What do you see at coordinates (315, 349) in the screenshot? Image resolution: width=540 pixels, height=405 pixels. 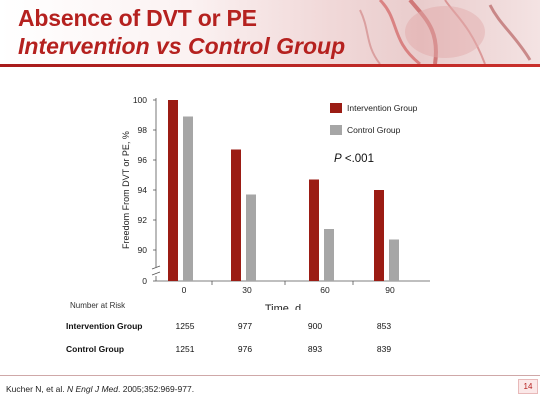 I see `nar-cell: 893` at bounding box center [315, 349].